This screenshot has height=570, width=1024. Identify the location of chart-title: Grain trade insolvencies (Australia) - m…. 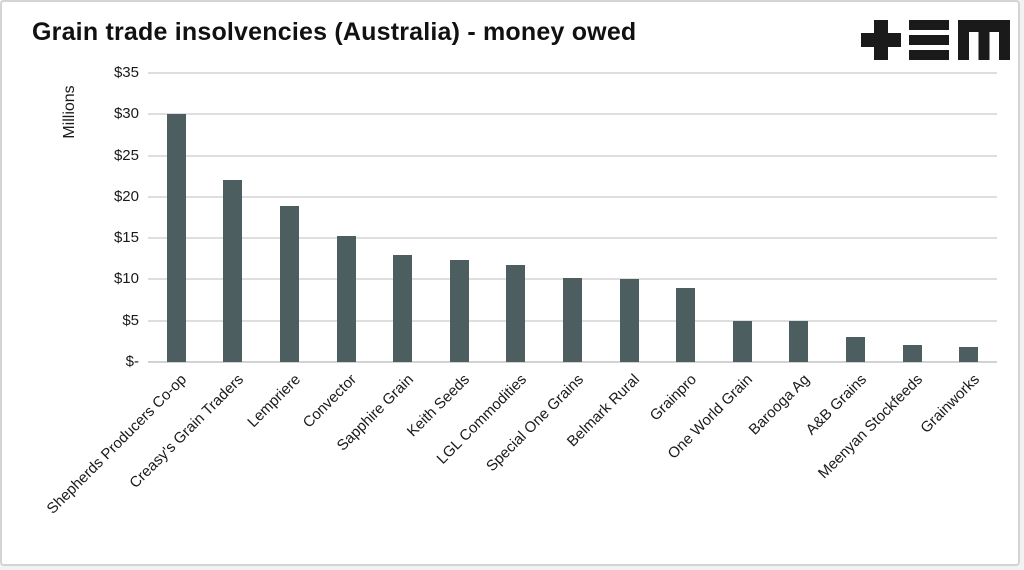
(334, 32).